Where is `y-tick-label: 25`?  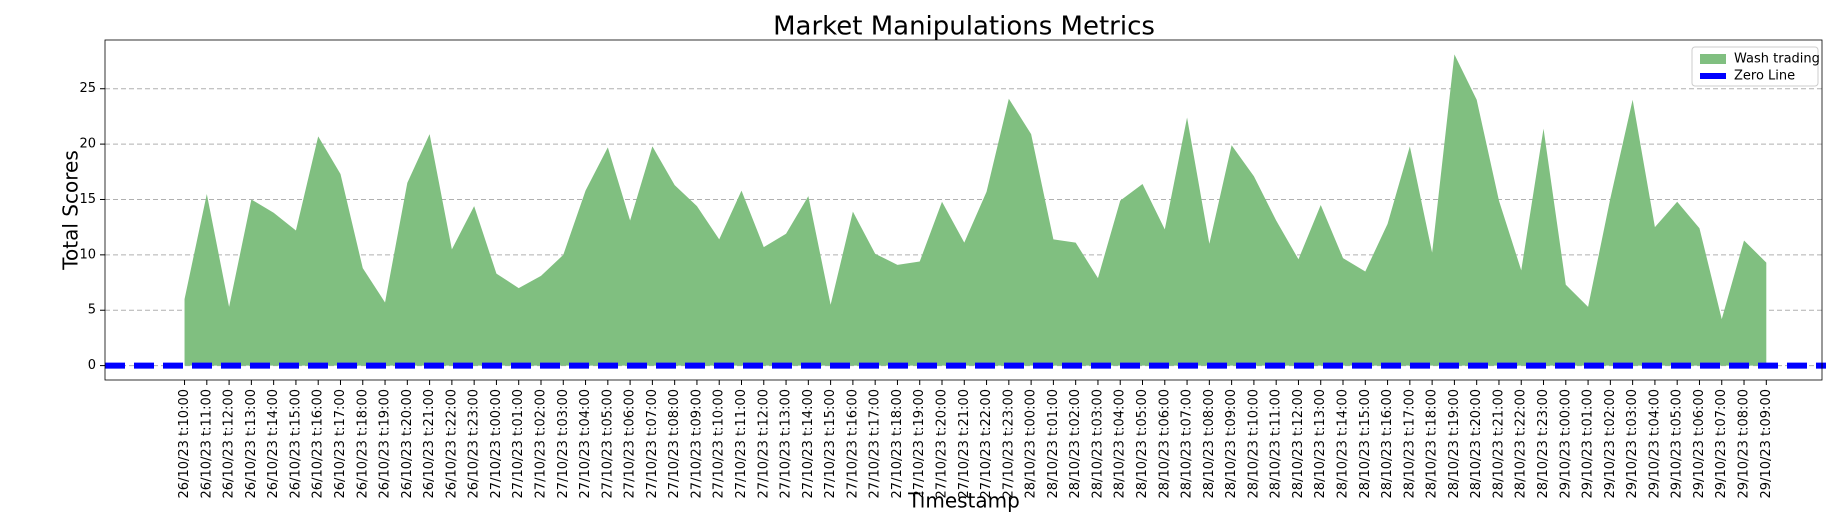
y-tick-label: 25 is located at coordinates (87, 88).